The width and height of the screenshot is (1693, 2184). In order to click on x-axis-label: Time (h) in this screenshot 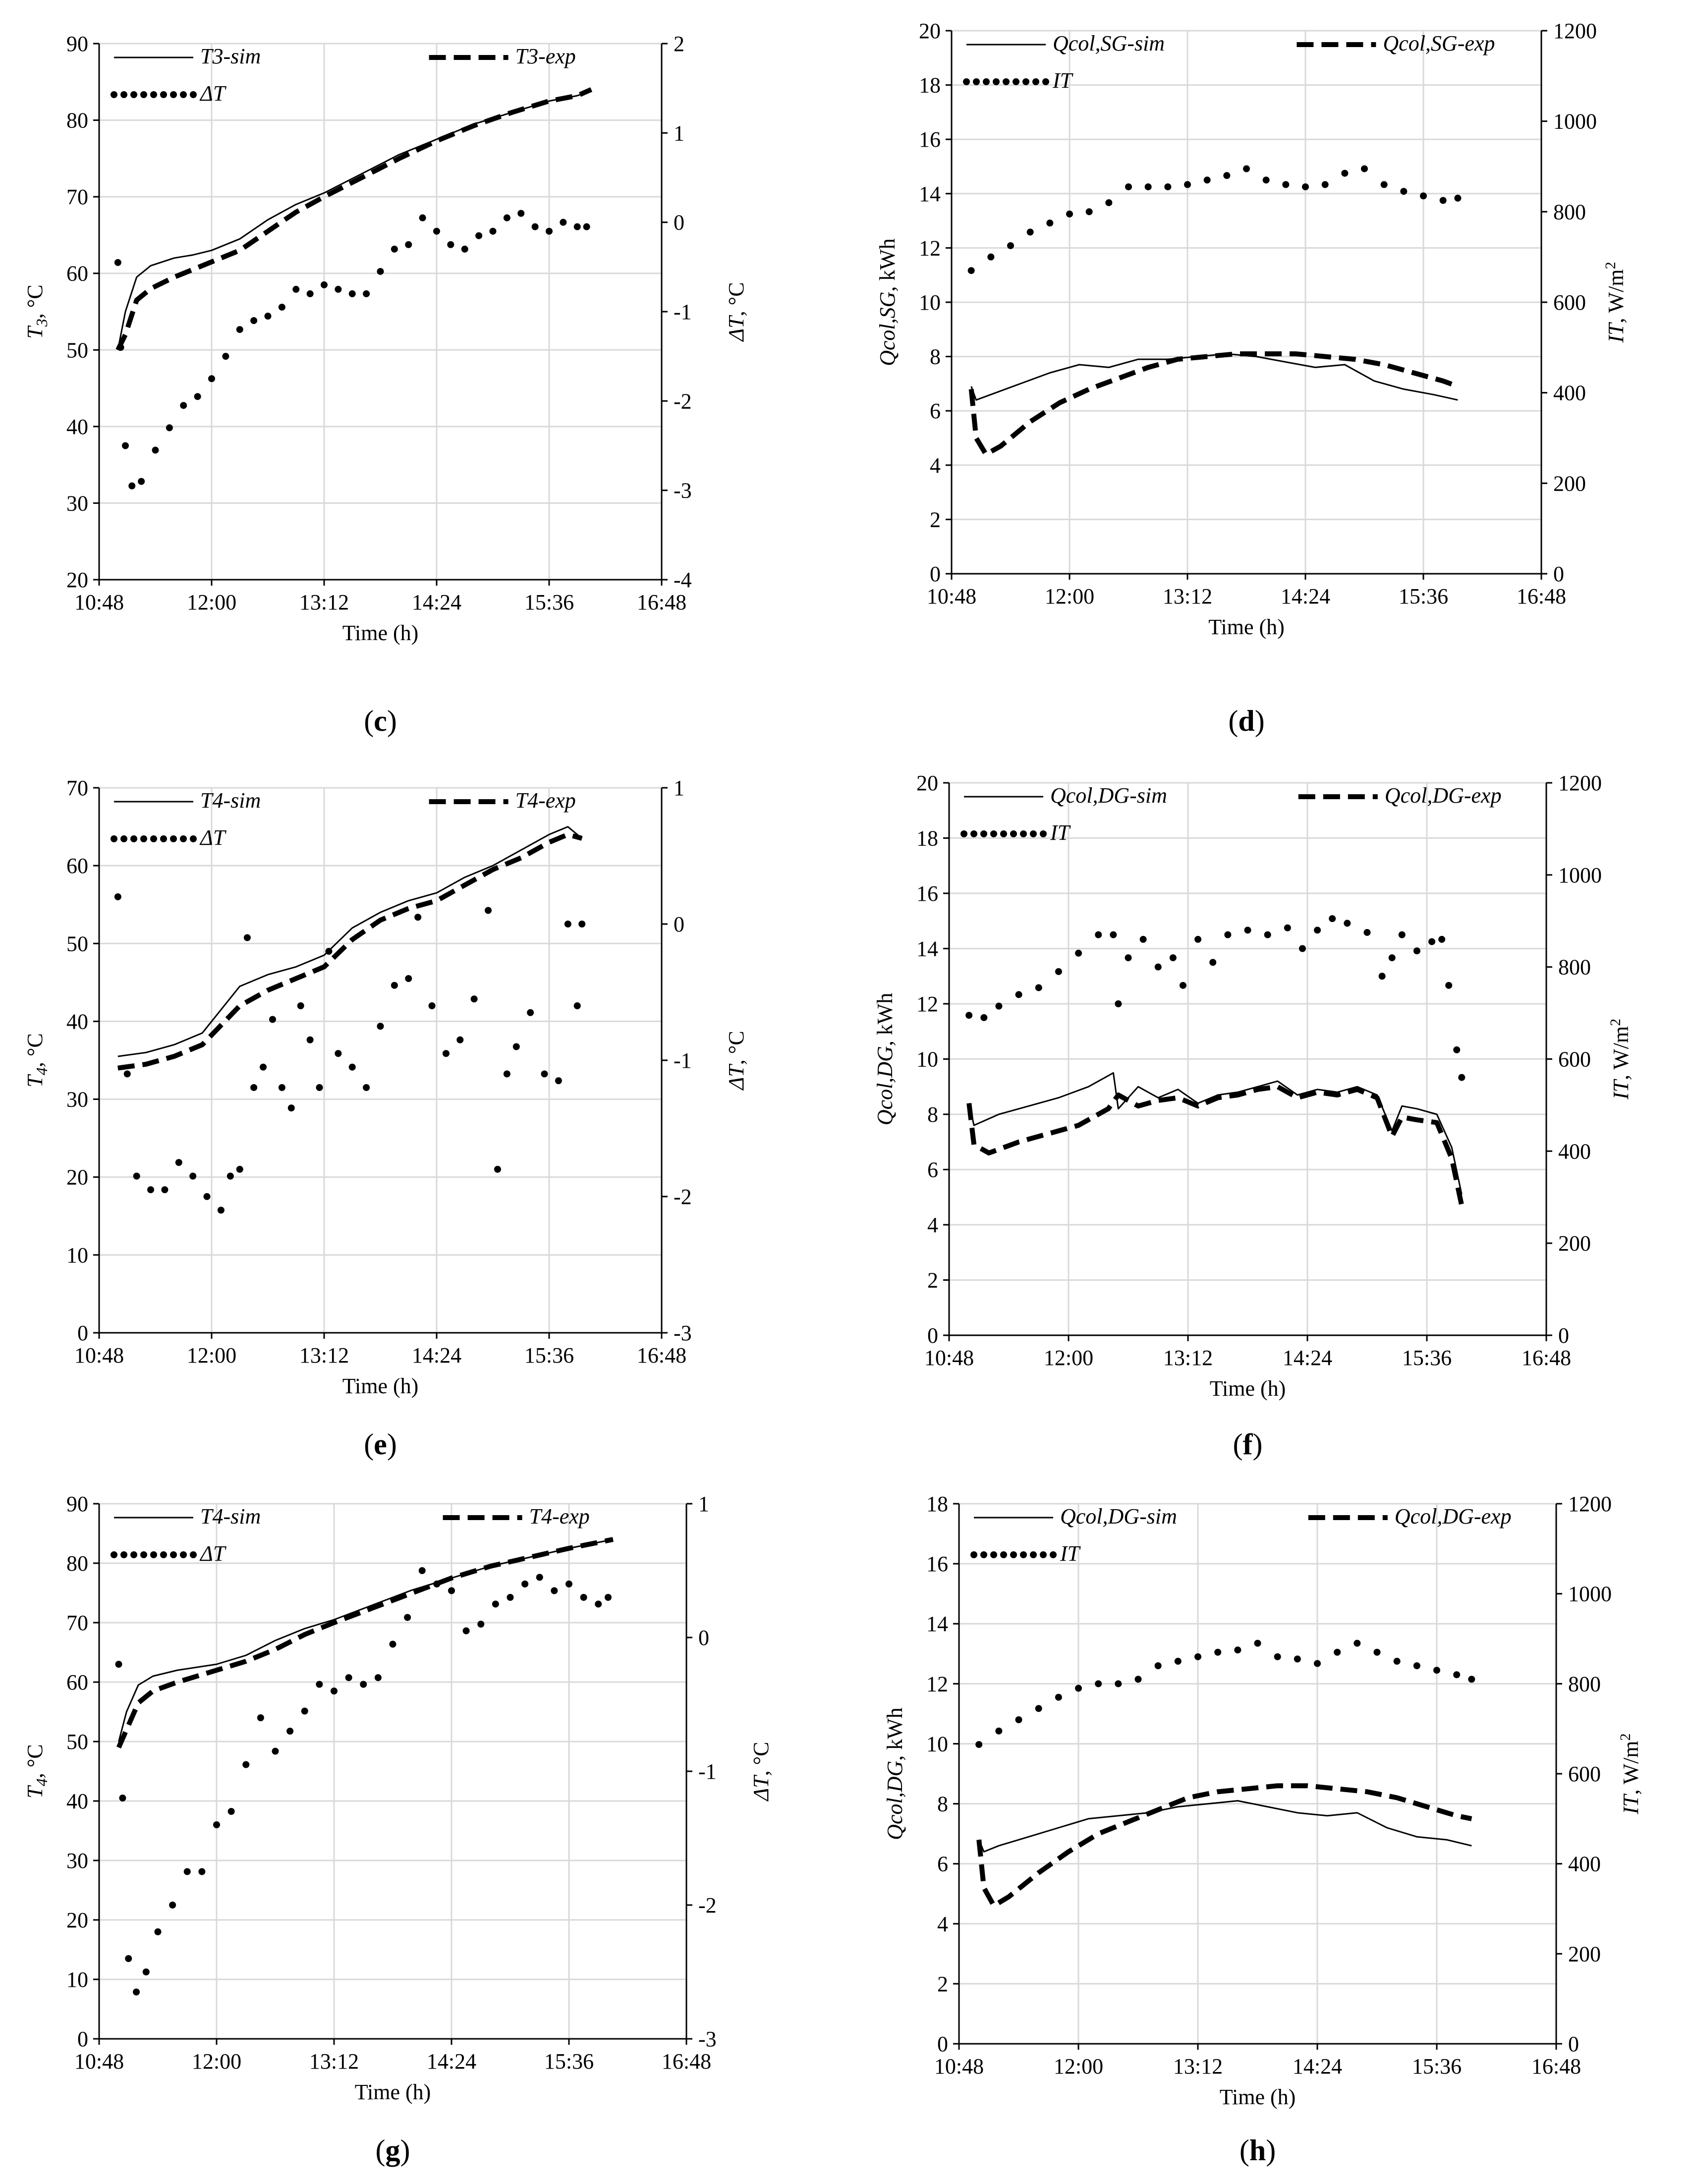, I will do `click(393, 2092)`.